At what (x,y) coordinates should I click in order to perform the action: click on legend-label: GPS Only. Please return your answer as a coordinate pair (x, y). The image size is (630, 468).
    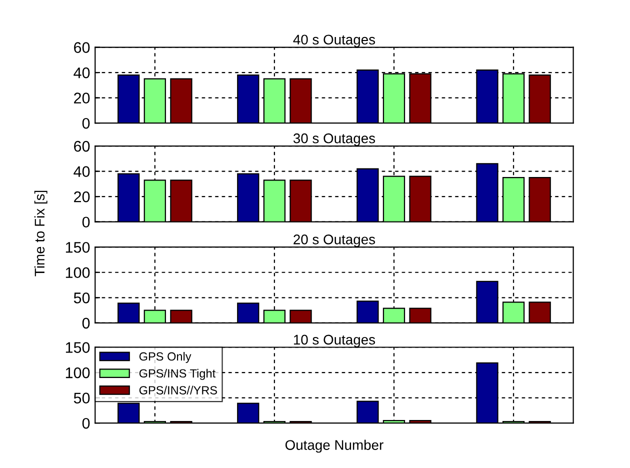
    Looking at the image, I should click on (165, 357).